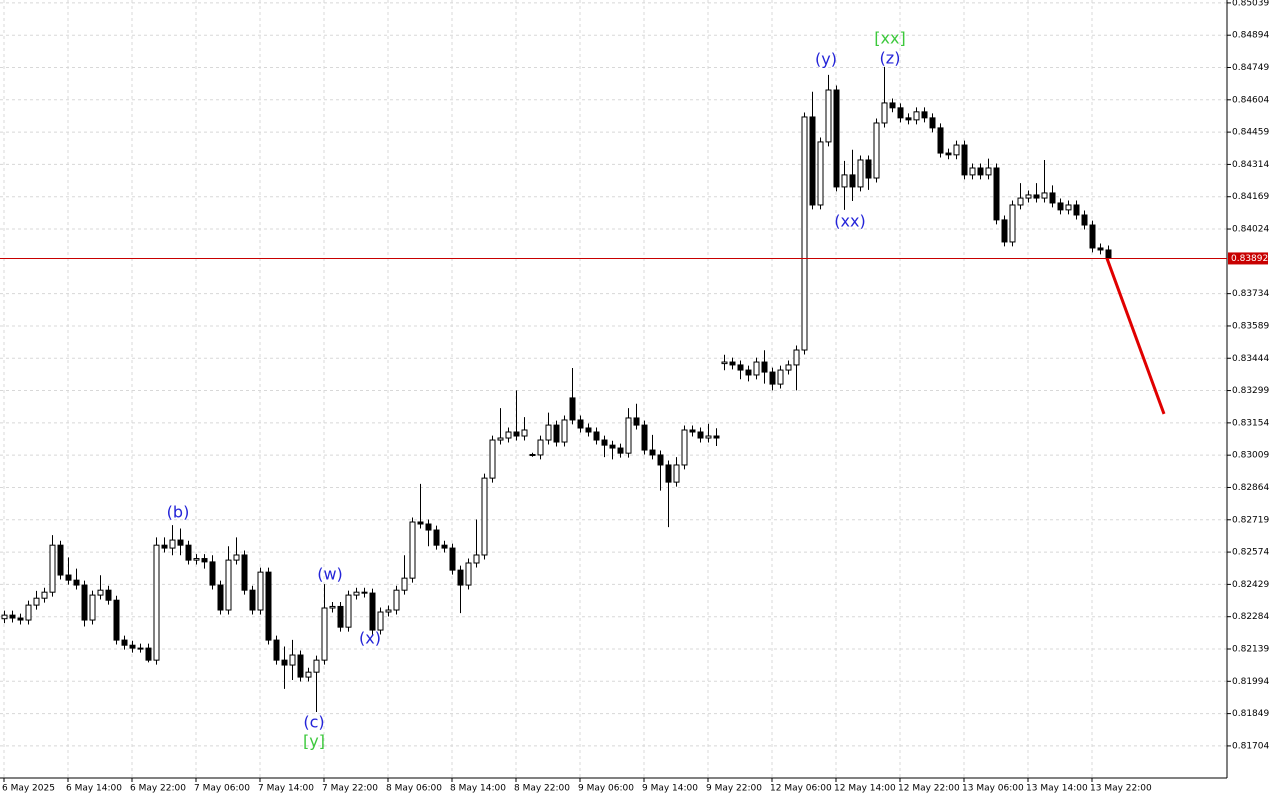 The image size is (1280, 800). I want to click on y-tick-label: 0.84459, so click(1250, 133).